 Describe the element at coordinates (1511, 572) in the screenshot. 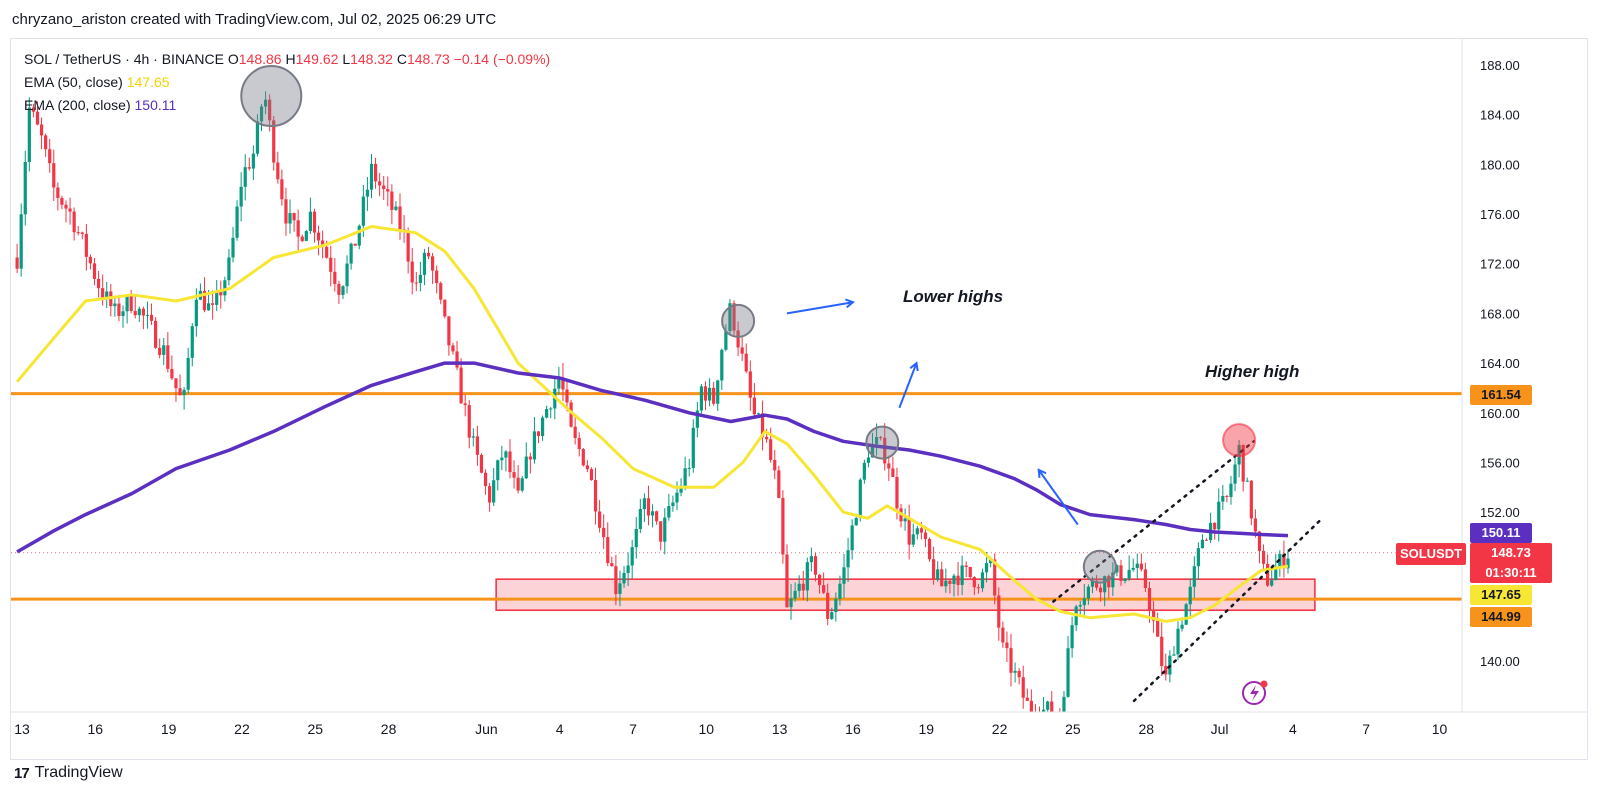

I see `tag-countdown: 01:30:11` at that location.